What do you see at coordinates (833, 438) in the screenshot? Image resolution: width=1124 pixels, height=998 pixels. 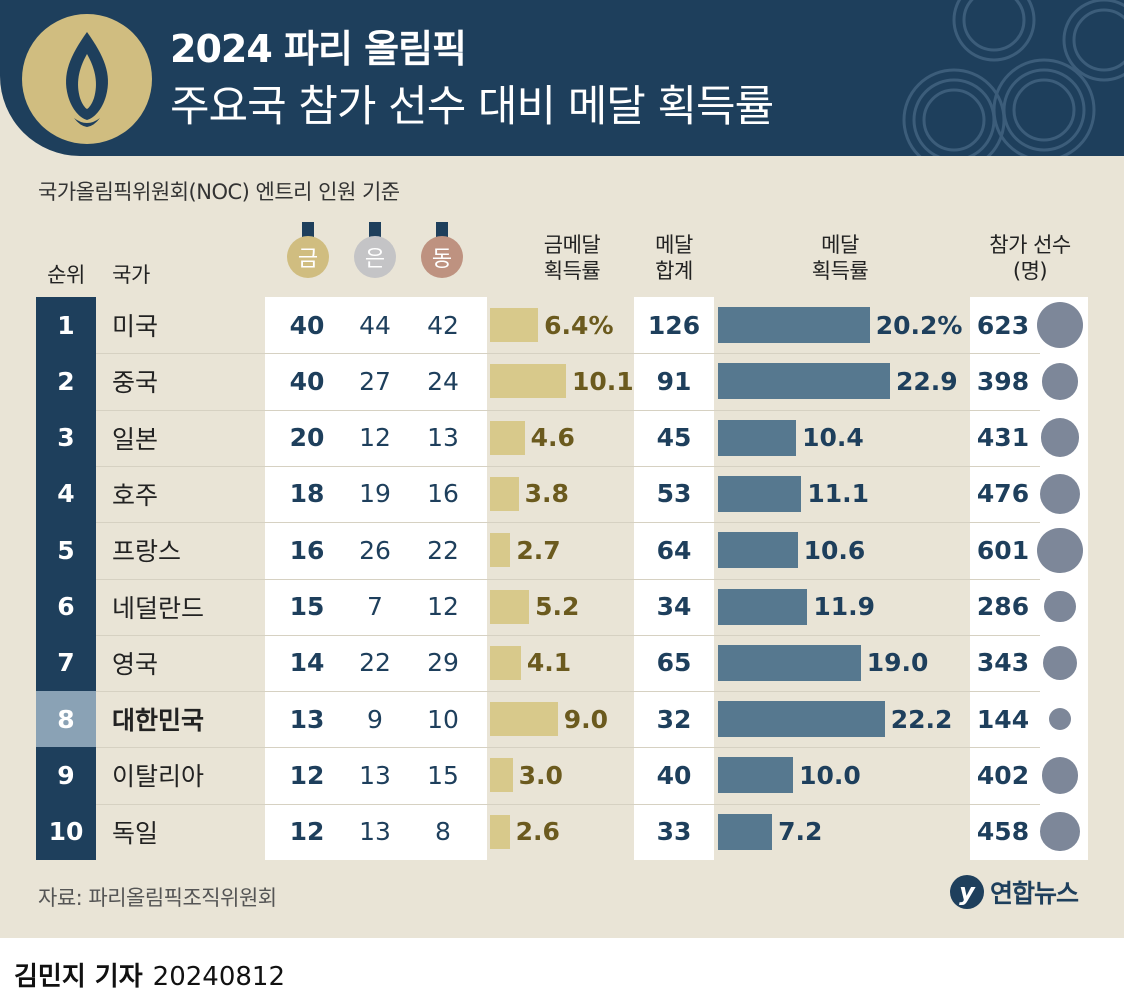 I see `medal-rate-label: 10.4` at bounding box center [833, 438].